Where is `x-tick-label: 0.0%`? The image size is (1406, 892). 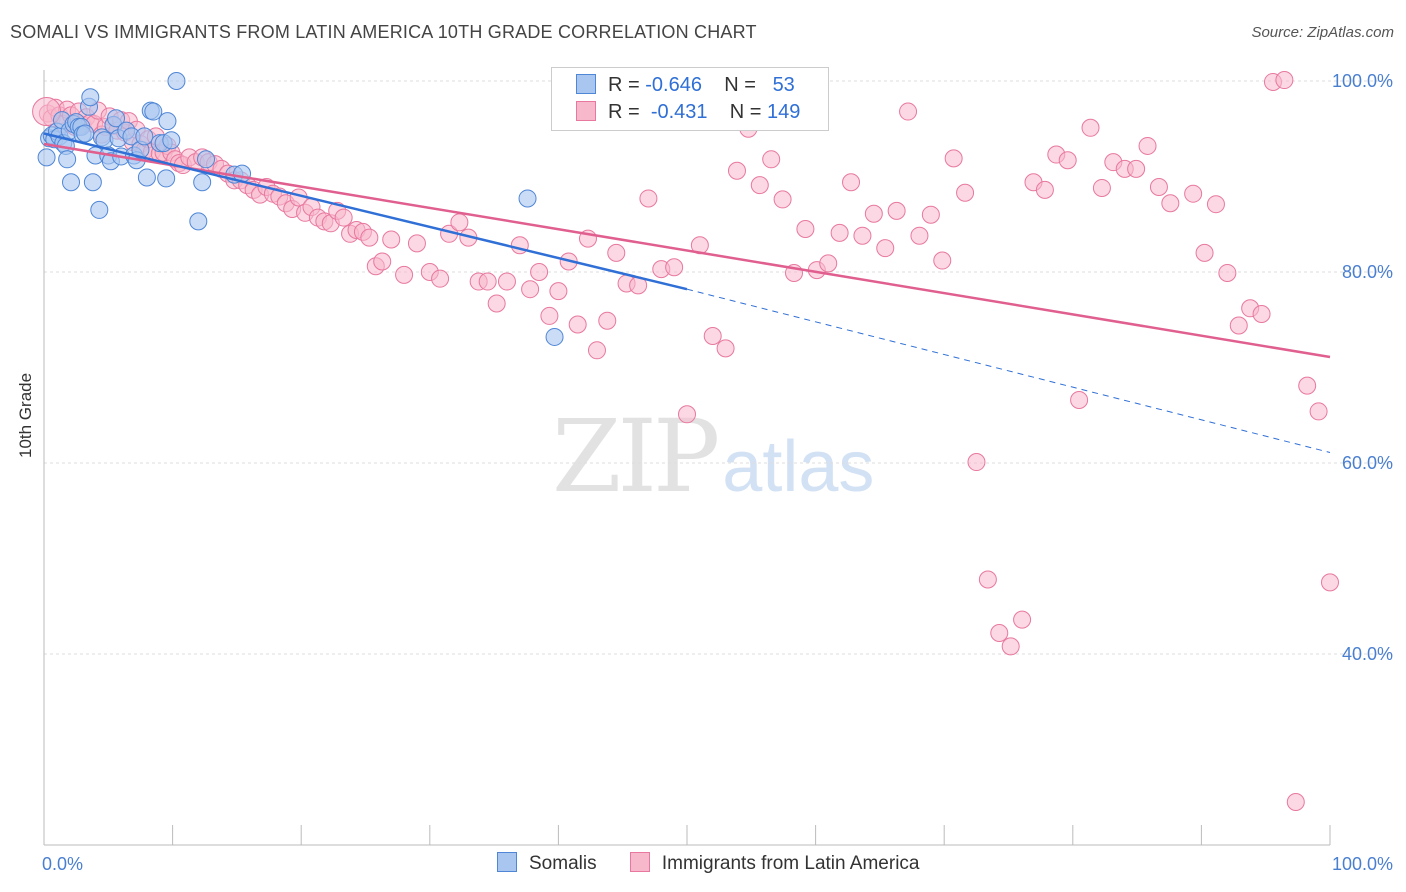
x-tick-label: 0.0% is located at coordinates (62, 864).